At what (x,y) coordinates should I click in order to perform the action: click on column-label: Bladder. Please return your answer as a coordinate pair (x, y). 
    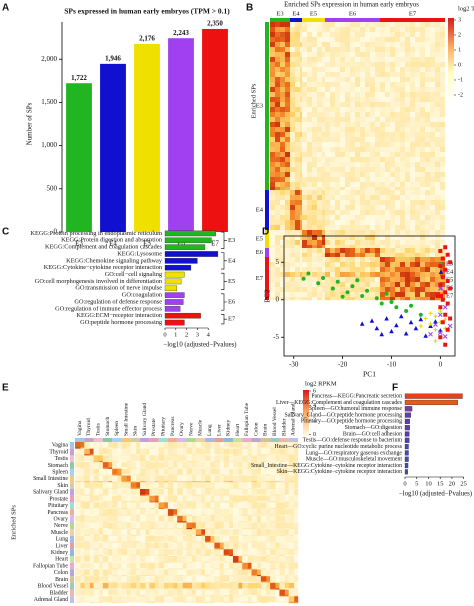
    Looking at the image, I should click on (284, 427).